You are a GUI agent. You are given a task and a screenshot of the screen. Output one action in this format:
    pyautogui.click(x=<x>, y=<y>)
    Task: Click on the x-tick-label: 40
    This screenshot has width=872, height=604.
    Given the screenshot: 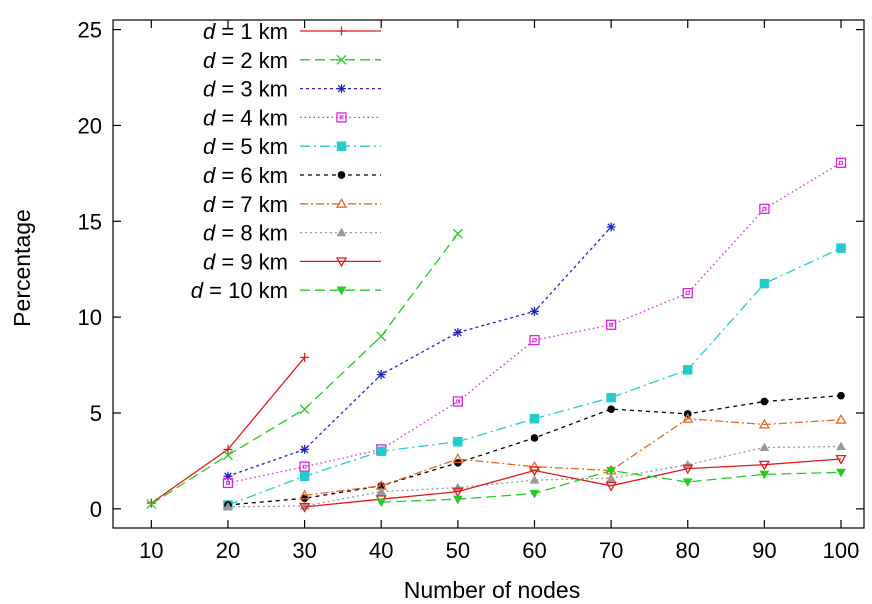 What is the action you would take?
    pyautogui.click(x=381, y=550)
    